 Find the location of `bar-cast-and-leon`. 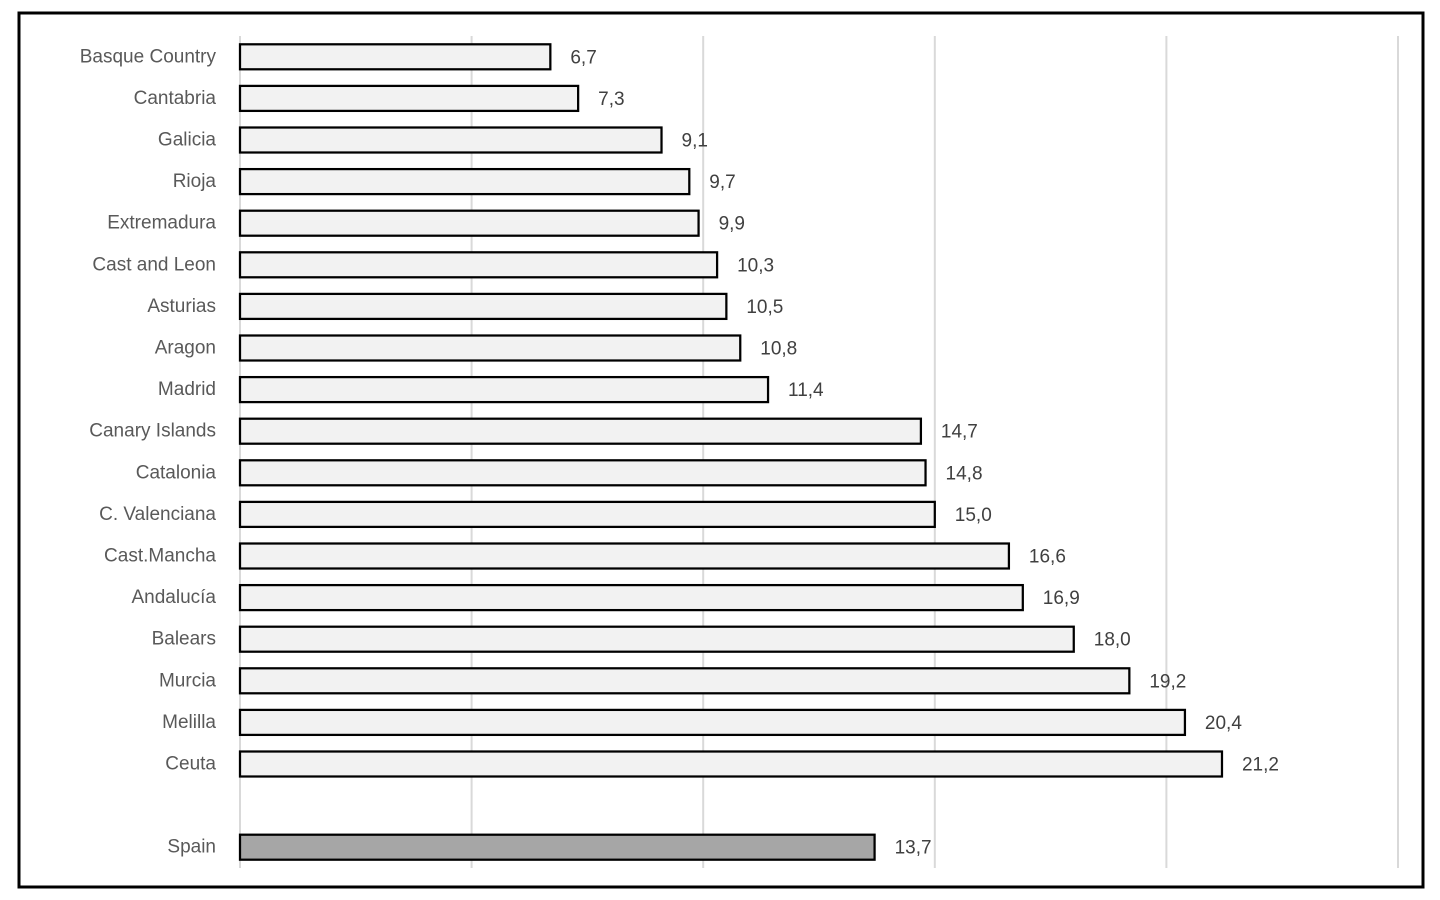

bar-cast-and-leon is located at coordinates (478, 265).